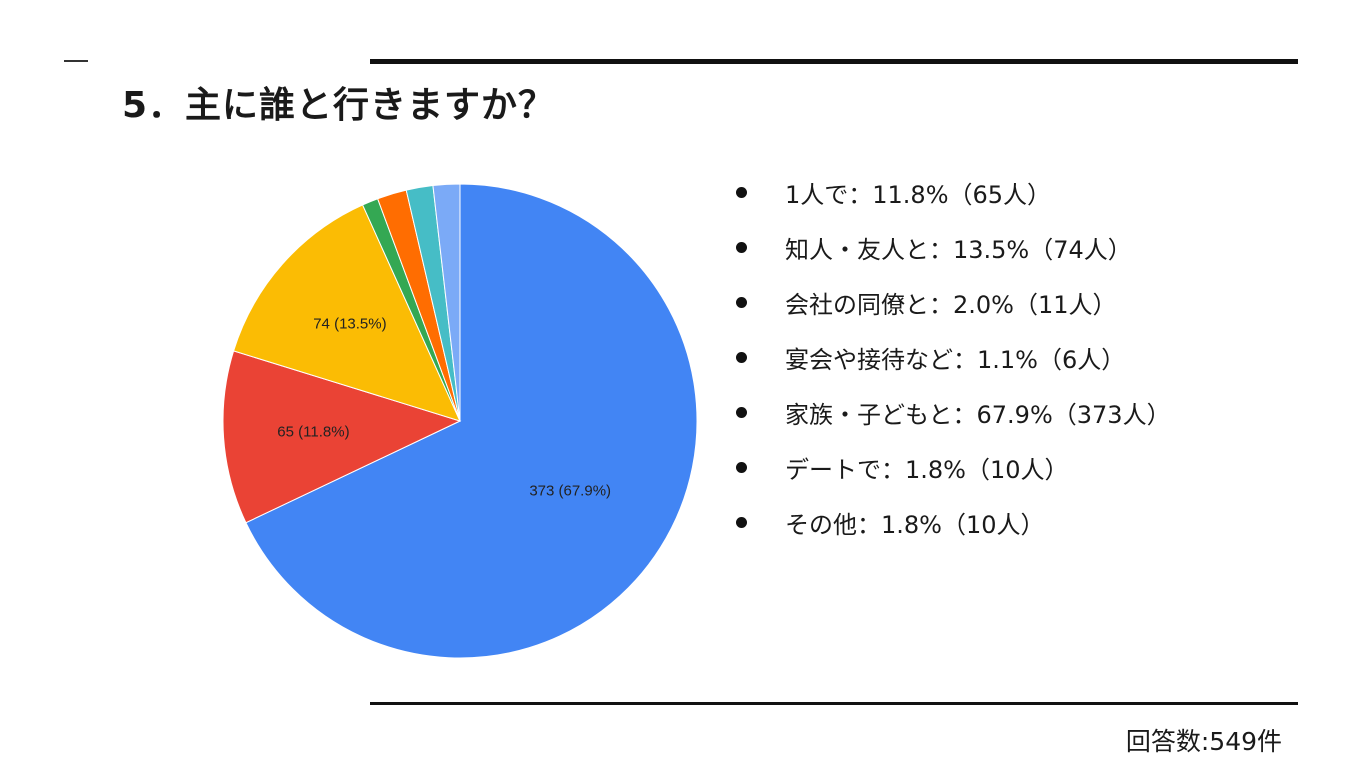 Image resolution: width=1360 pixels, height=765 pixels. What do you see at coordinates (927, 470) in the screenshot?
I see `legend-text: デートで：1.8%（10人）` at bounding box center [927, 470].